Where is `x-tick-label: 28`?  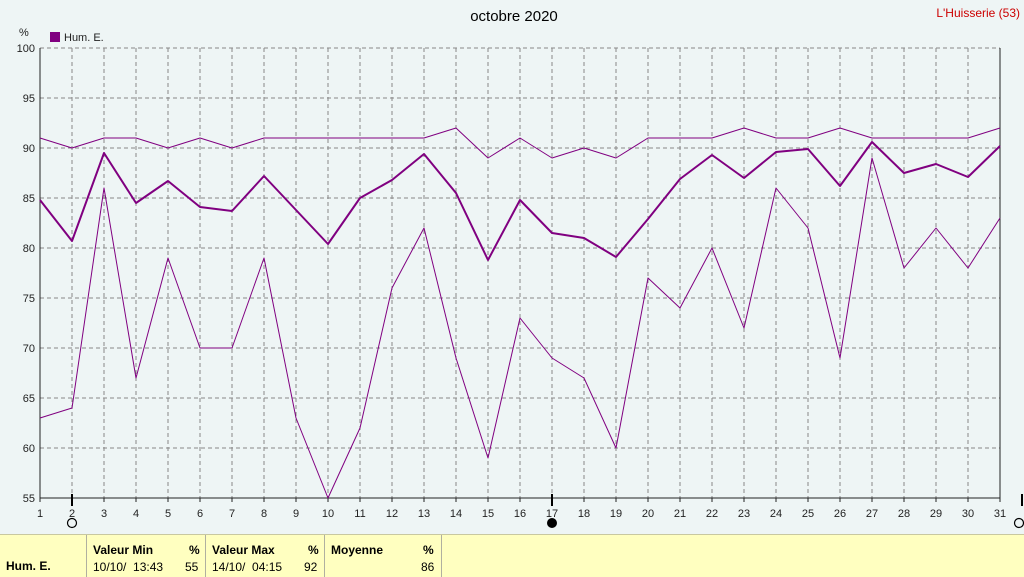
x-tick-label: 28 is located at coordinates (904, 514).